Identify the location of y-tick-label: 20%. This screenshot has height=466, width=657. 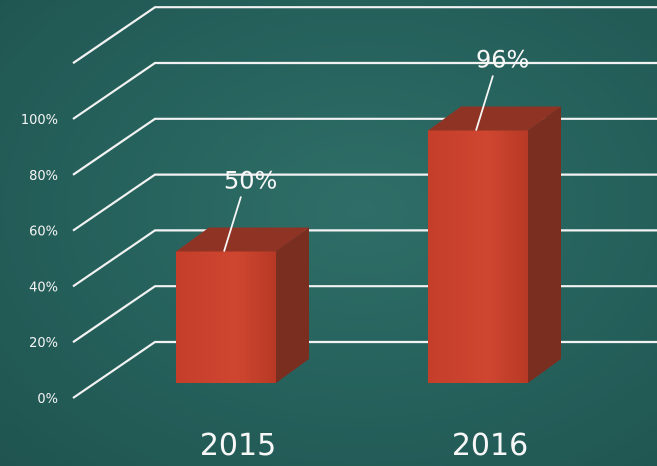
(43, 343).